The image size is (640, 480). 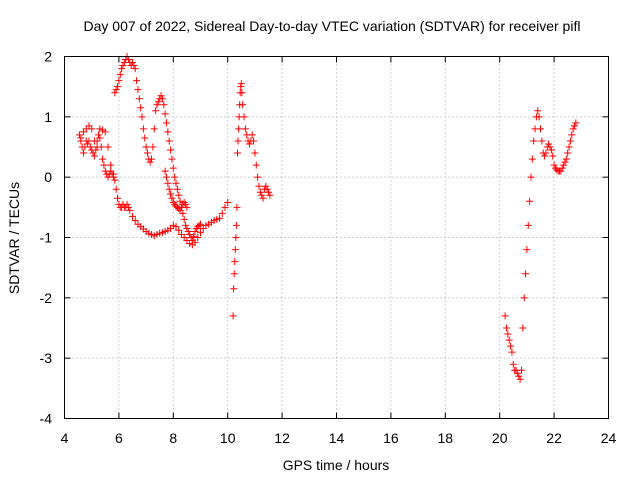 What do you see at coordinates (609, 438) in the screenshot?
I see `x-tick-label: 24` at bounding box center [609, 438].